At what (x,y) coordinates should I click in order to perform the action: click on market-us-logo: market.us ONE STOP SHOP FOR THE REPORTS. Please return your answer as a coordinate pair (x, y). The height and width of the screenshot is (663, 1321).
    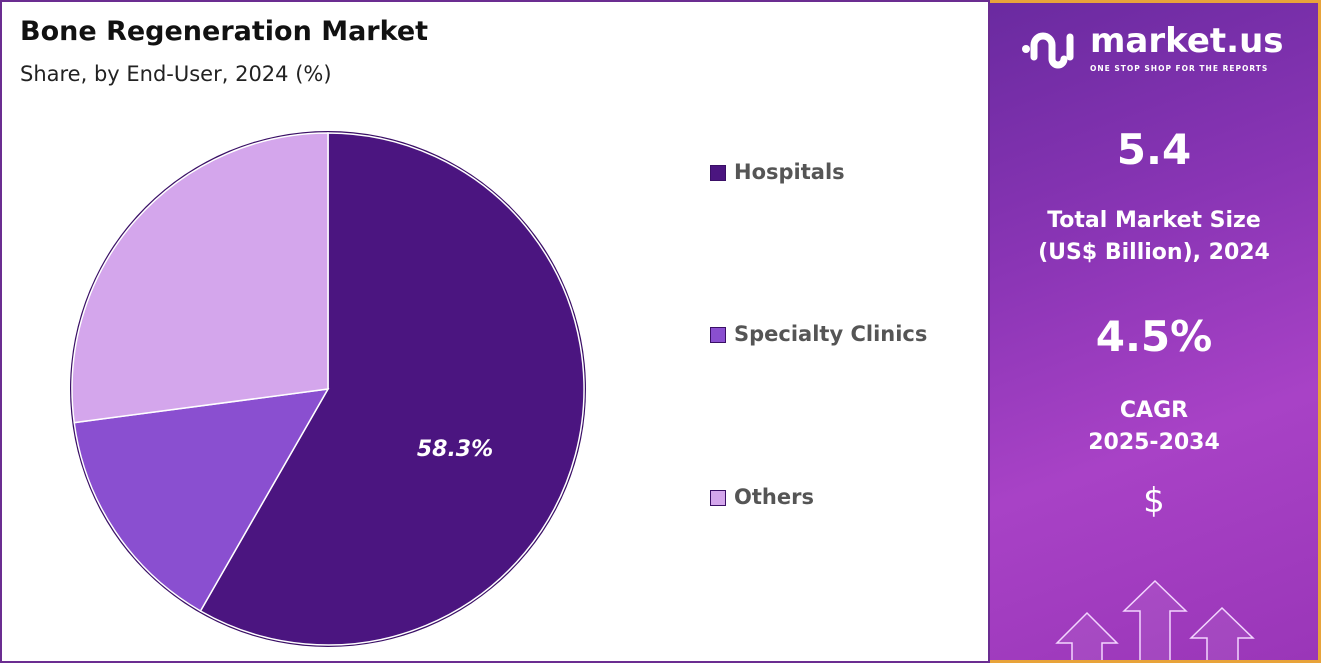
    Looking at the image, I should click on (1152, 47).